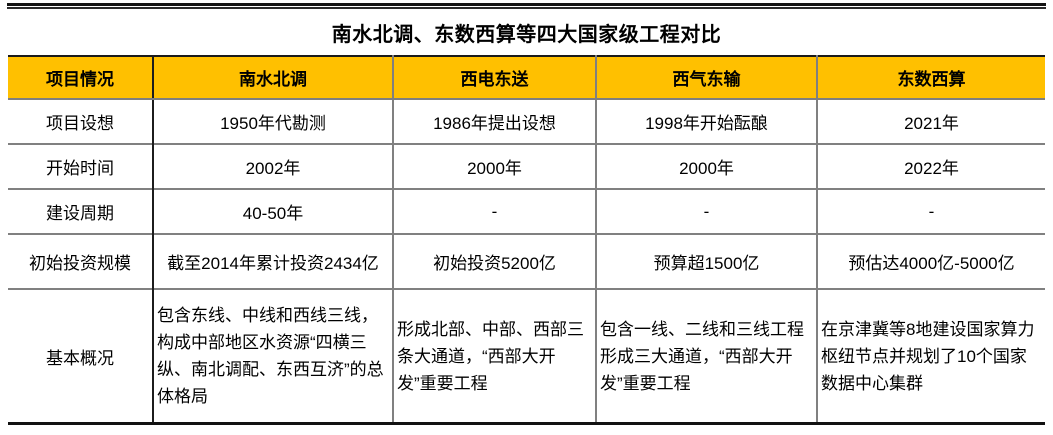 The width and height of the screenshot is (1053, 435). Describe the element at coordinates (495, 78) in the screenshot. I see `header-cell-west-east-power: 西电东送` at that location.